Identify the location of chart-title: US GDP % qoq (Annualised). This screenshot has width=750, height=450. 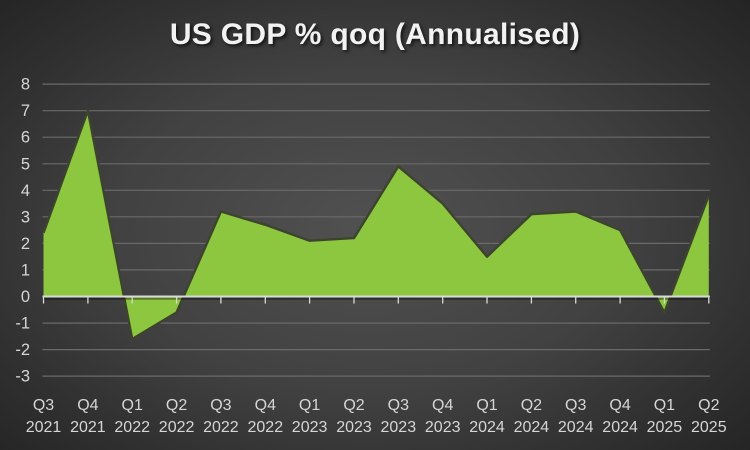
(375, 34).